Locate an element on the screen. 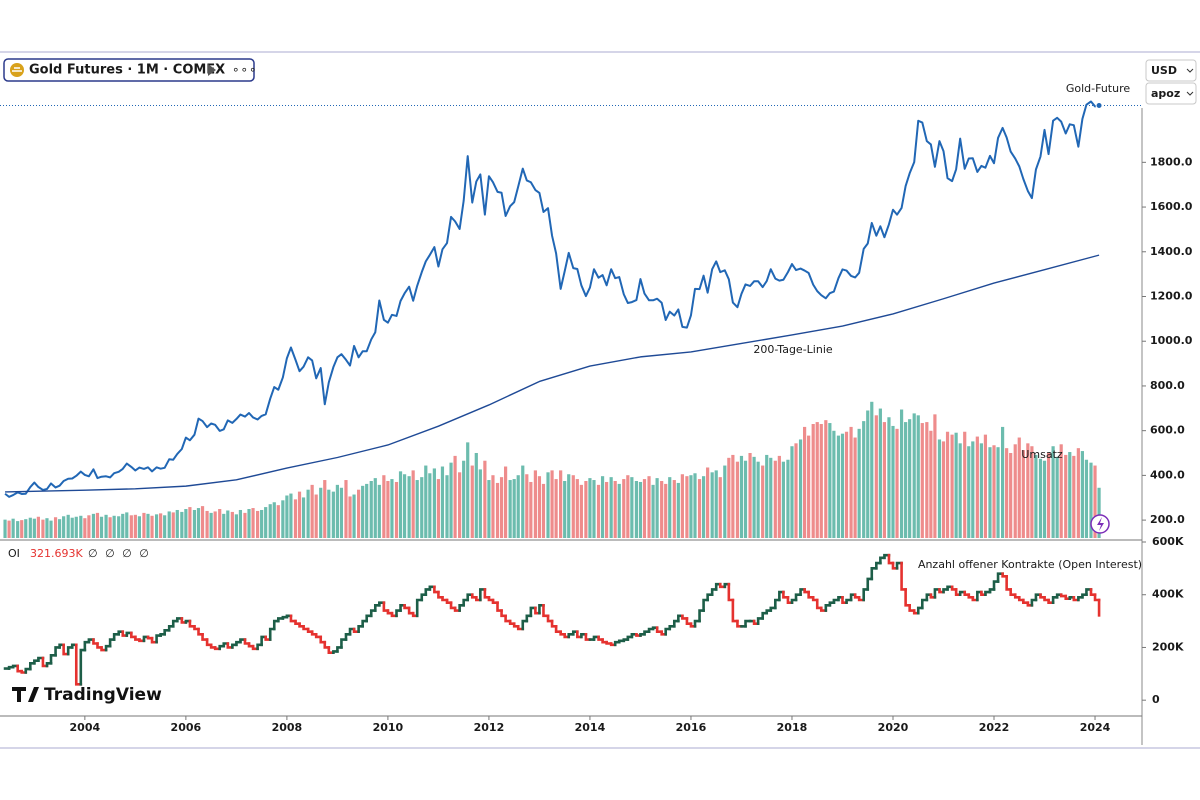  currency-dropdown is located at coordinates (1171, 70).